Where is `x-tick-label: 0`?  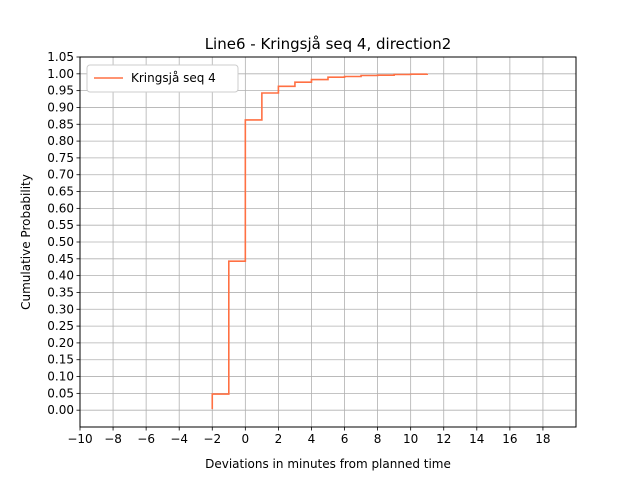 x-tick-label: 0 is located at coordinates (246, 439).